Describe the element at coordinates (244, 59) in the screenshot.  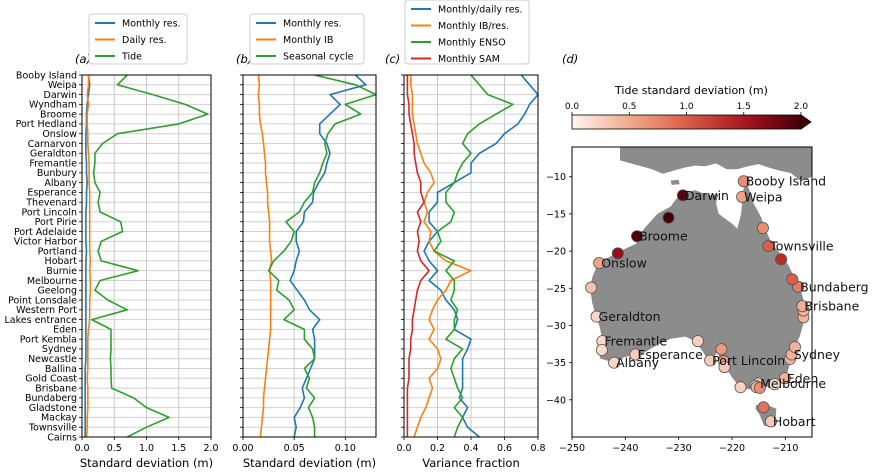
I see `panel-label: (b)` at that location.